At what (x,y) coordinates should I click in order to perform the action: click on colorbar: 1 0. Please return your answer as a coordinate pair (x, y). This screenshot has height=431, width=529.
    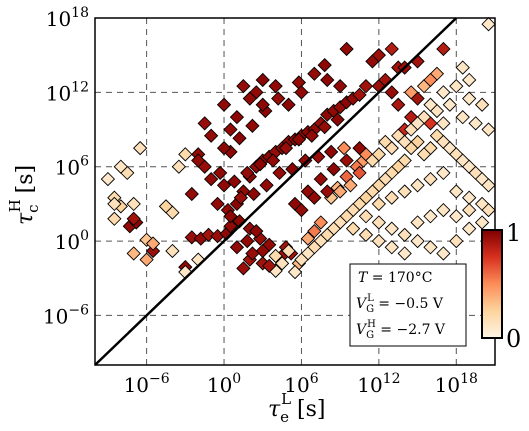
    Looking at the image, I should click on (501, 286).